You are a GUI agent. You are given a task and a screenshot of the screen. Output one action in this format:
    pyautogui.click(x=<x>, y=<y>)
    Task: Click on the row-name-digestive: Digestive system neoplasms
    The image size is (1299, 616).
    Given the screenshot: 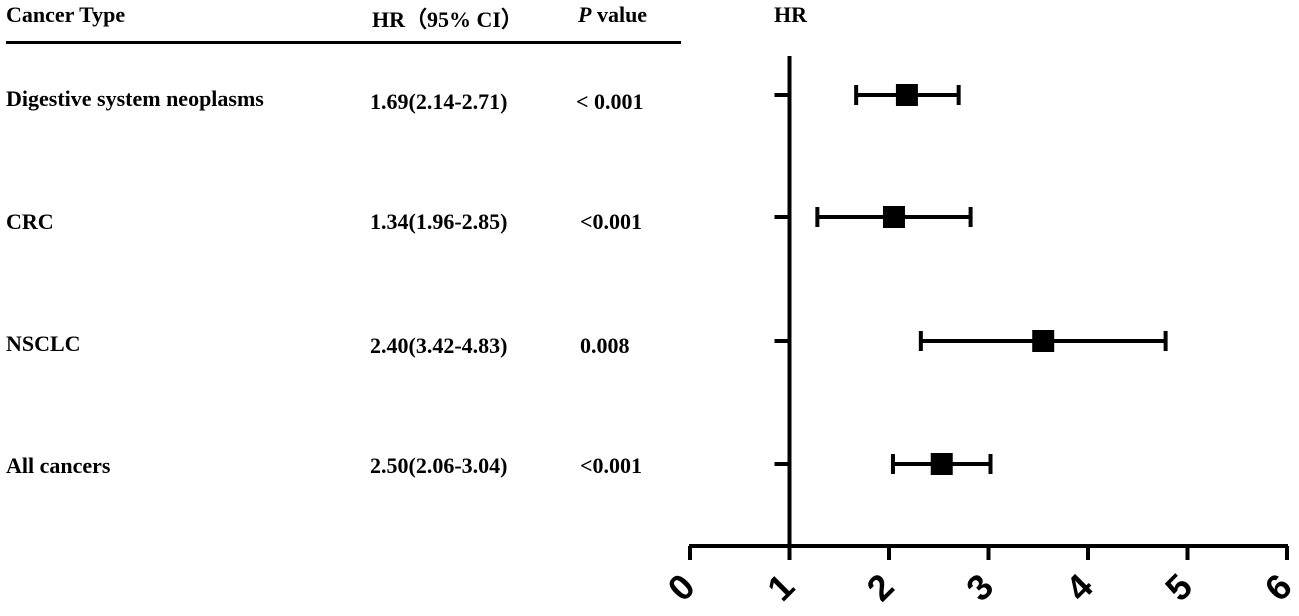 What is the action you would take?
    pyautogui.click(x=135, y=98)
    